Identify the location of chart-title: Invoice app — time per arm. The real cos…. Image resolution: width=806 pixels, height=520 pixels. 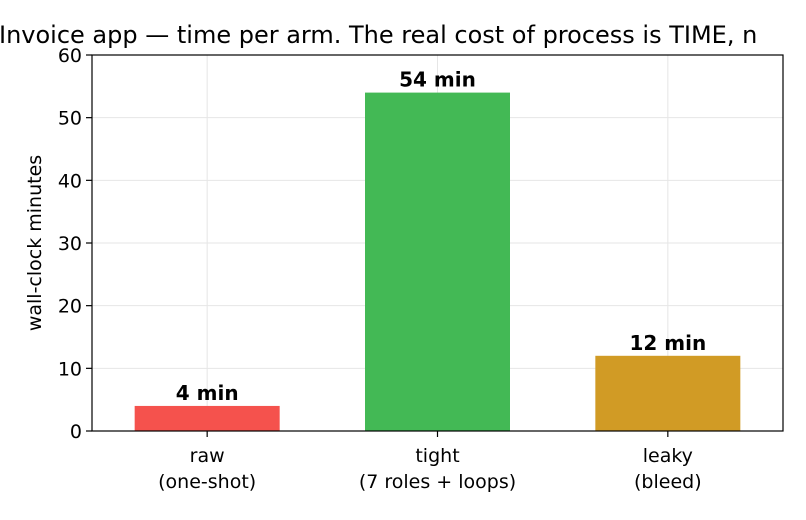
(378, 35).